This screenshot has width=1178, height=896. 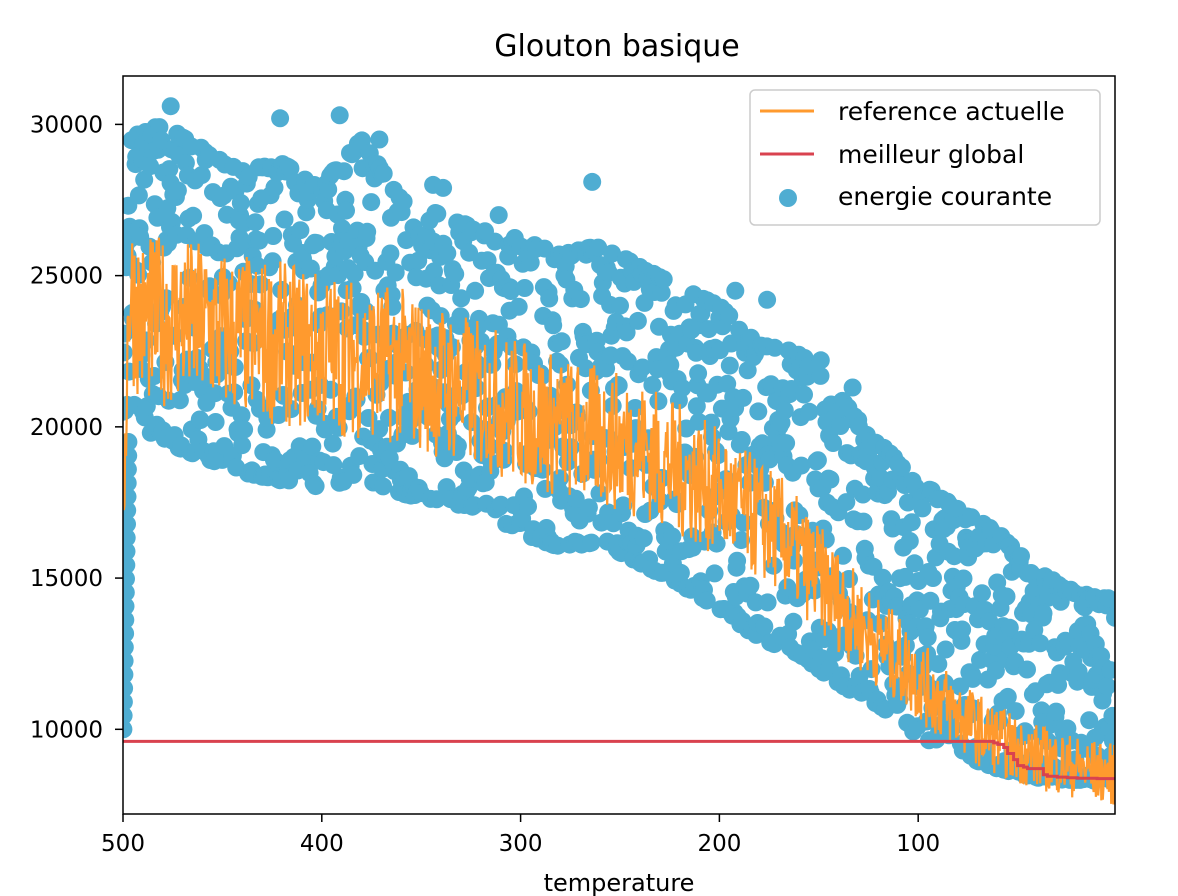 What do you see at coordinates (788, 198) in the screenshot?
I see `legend-swatch-energie-courante` at bounding box center [788, 198].